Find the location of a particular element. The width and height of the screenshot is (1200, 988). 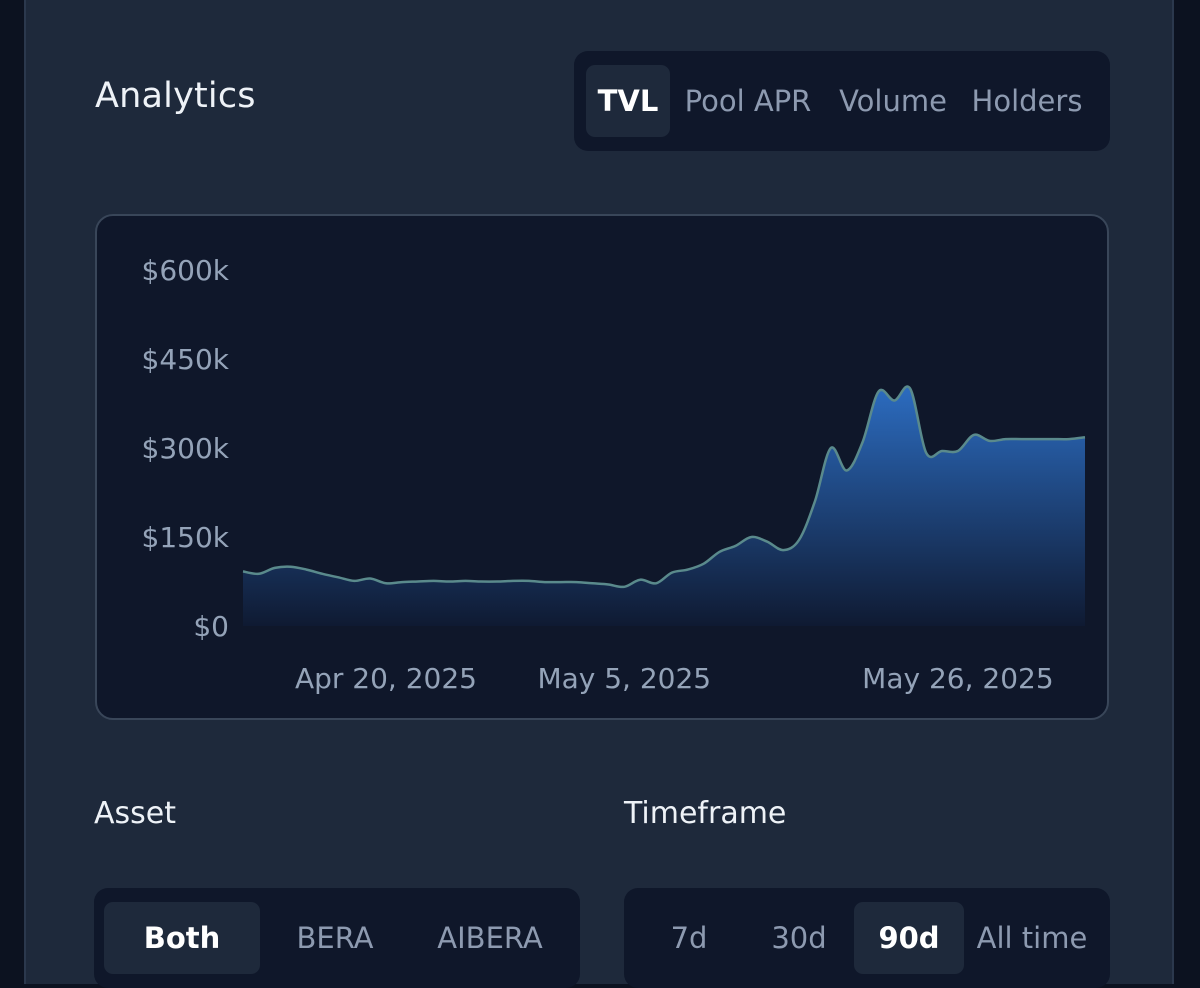

y-axis: $600k $450k $300k $150k $0 is located at coordinates (186, 448).